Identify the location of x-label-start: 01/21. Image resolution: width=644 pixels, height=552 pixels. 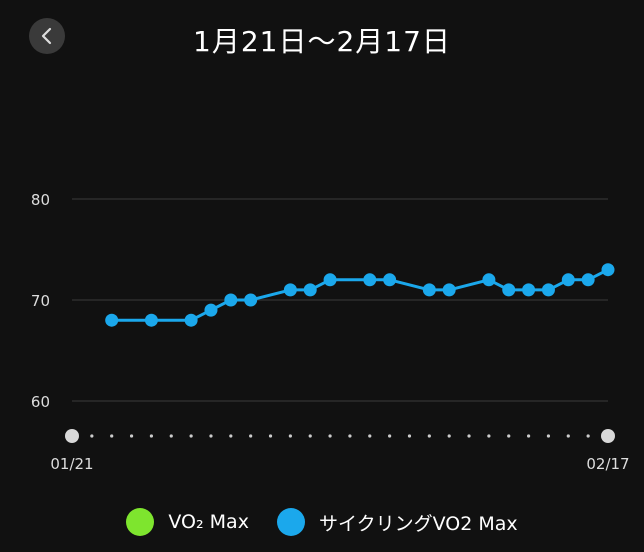
(71, 464).